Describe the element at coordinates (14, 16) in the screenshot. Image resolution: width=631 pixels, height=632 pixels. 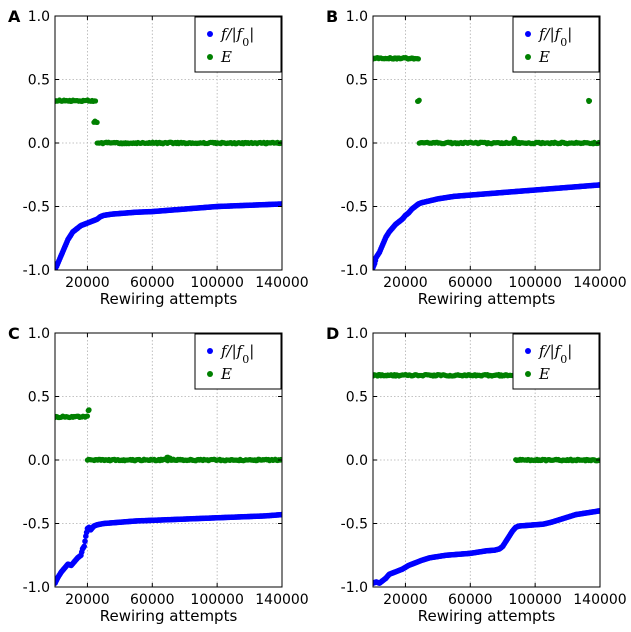
I see `panel-letter: A` at that location.